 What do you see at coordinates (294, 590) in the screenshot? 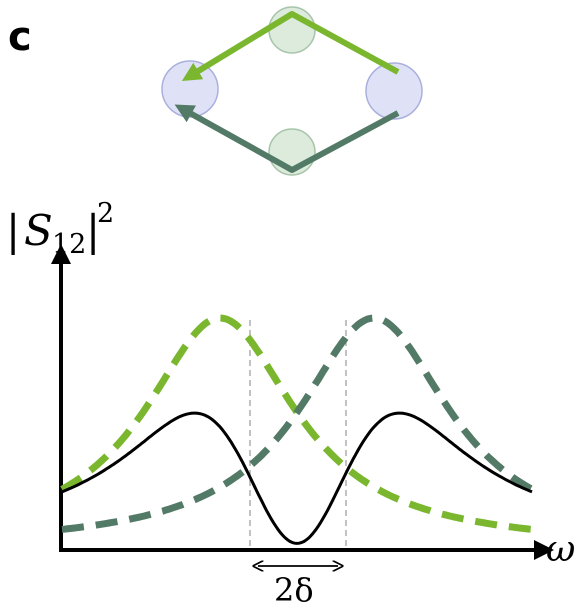
I see `splitting-label: 2δ` at bounding box center [294, 590].